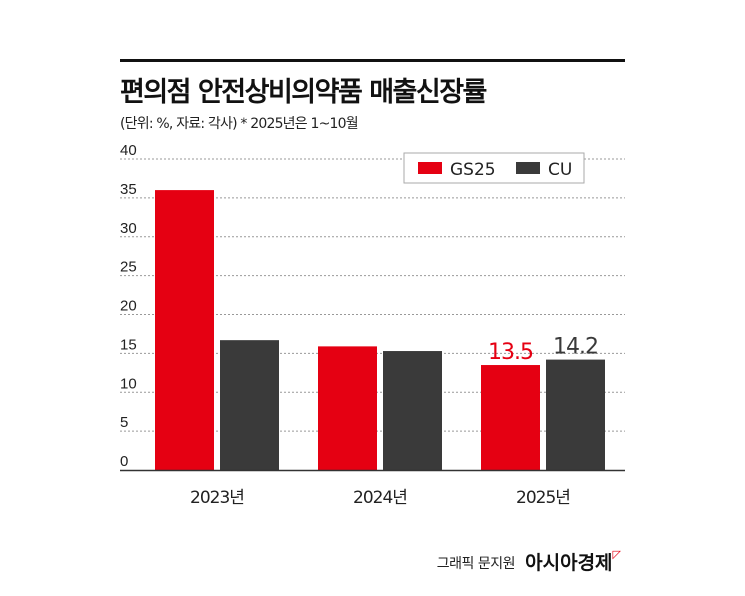 The width and height of the screenshot is (745, 596). I want to click on bar-cu-2024년, so click(412, 410).